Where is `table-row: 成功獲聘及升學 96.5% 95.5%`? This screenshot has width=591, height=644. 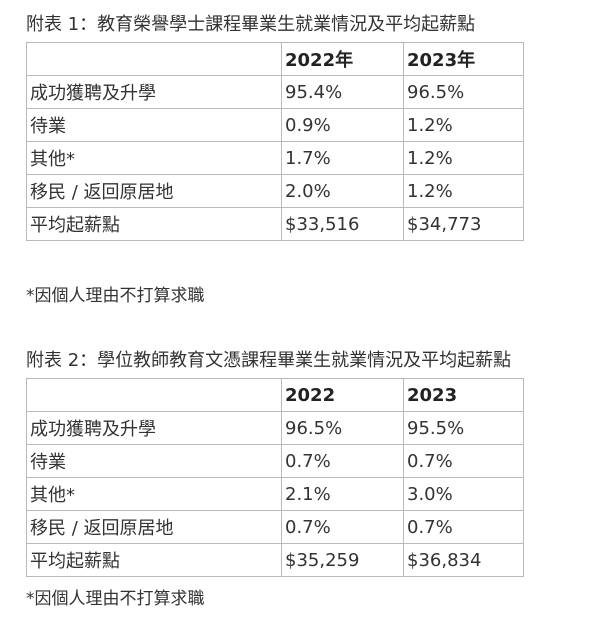 table-row: 成功獲聘及升學 96.5% 95.5% is located at coordinates (275, 428).